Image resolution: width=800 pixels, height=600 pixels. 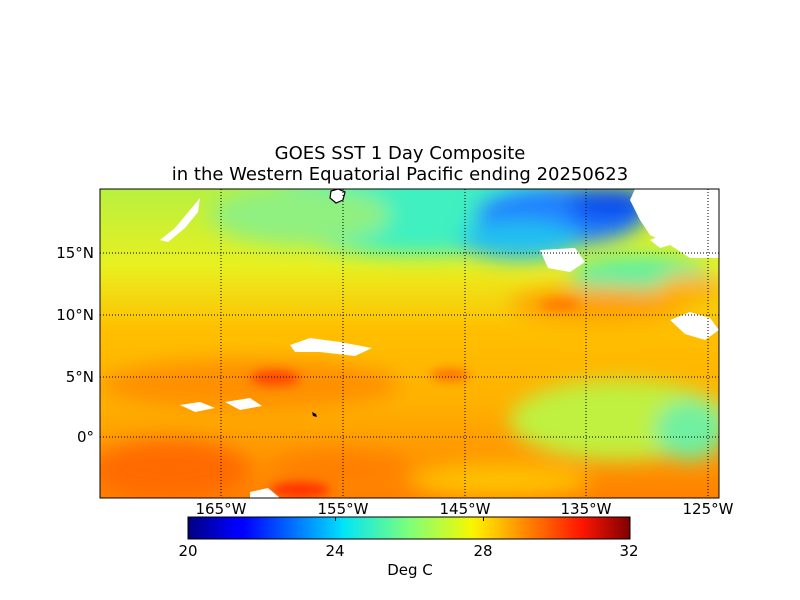 I want to click on colorbar-tick-28: 28, so click(x=483, y=551).